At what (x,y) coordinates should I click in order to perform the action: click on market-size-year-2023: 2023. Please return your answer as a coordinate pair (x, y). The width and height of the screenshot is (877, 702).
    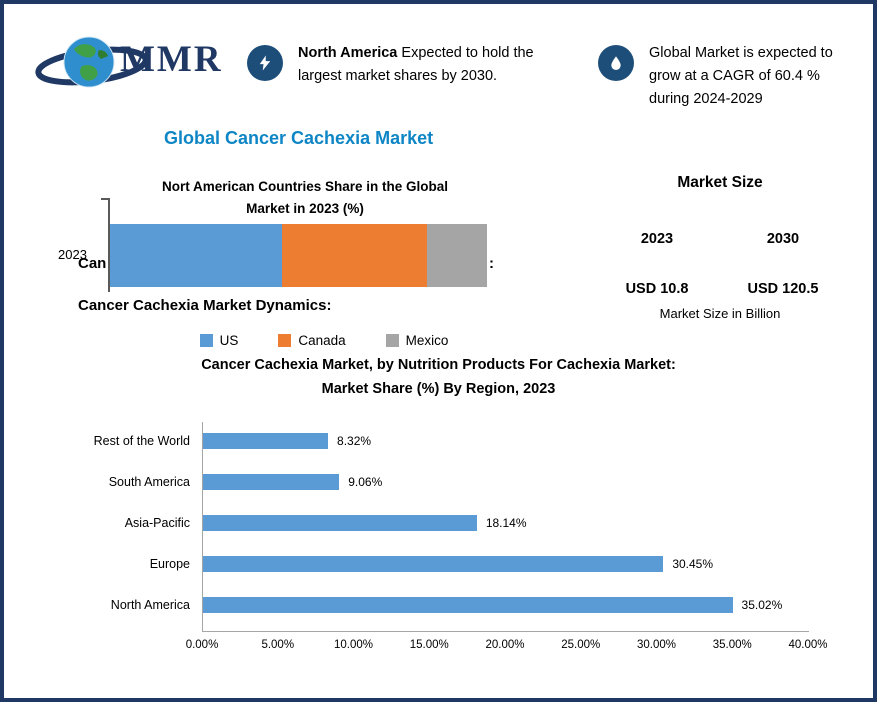
    Looking at the image, I should click on (657, 239).